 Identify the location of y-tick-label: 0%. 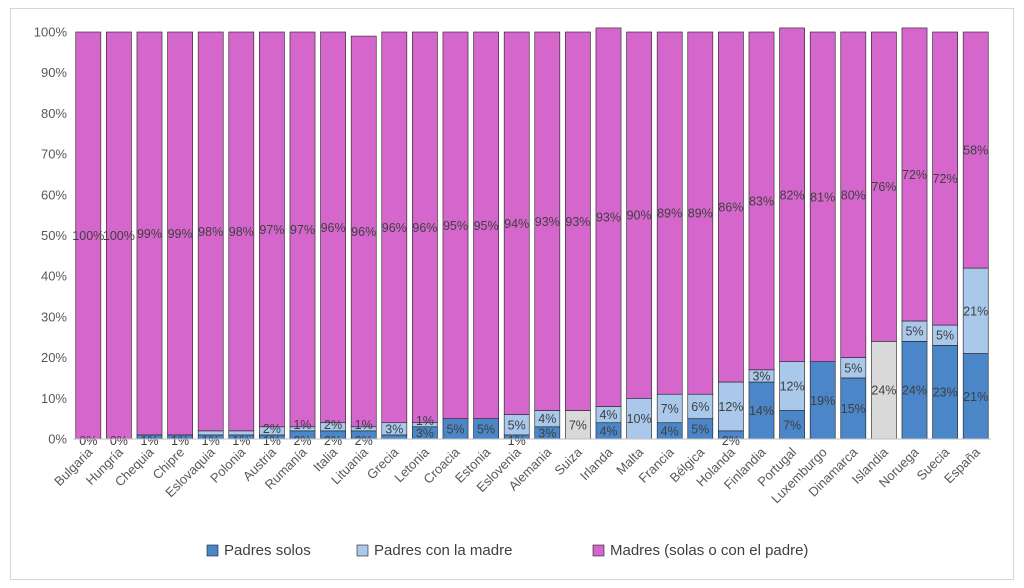
(57, 439).